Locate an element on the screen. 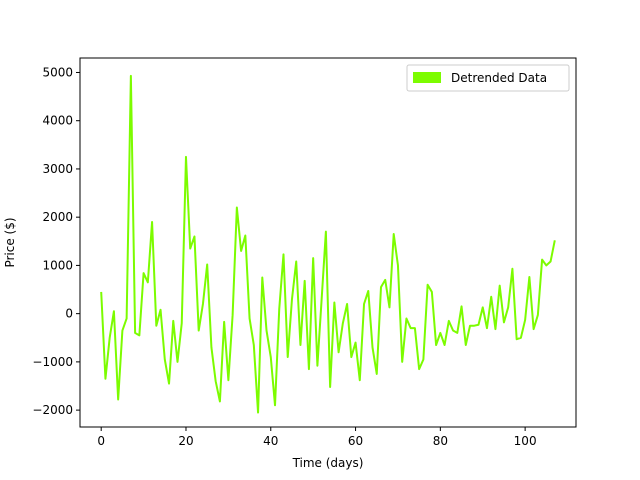 This screenshot has height=480, width=640. y-tick-label: 0 is located at coordinates (69, 314).